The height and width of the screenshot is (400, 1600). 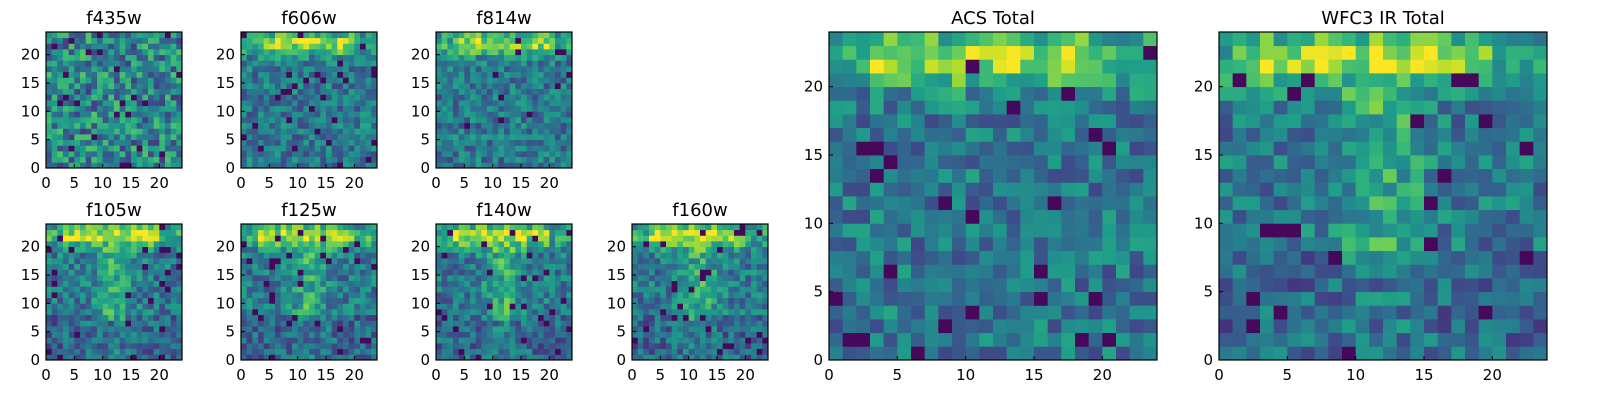 I want to click on x-tick-label: 20, so click(x=354, y=375).